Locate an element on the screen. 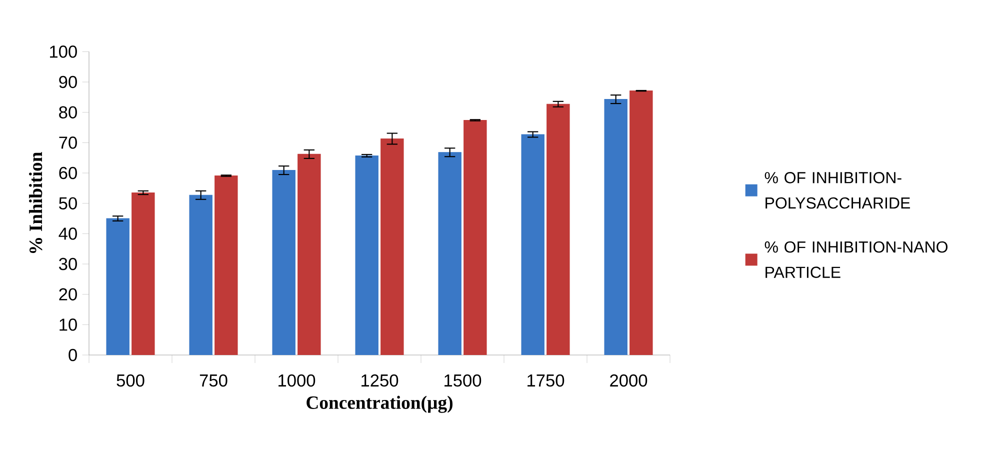  x-axis-title: Concentration(µg) is located at coordinates (379, 404).